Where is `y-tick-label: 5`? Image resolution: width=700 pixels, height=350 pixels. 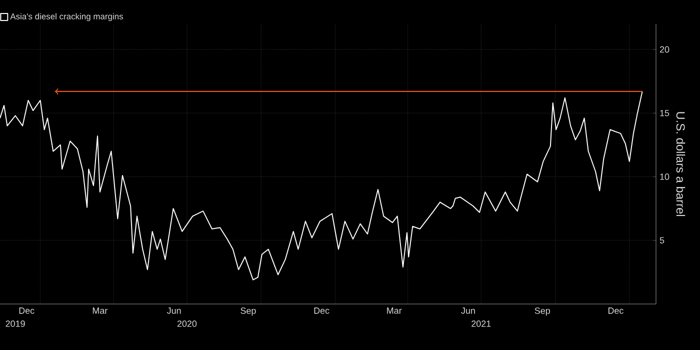 y-tick-label: 5 is located at coordinates (662, 240).